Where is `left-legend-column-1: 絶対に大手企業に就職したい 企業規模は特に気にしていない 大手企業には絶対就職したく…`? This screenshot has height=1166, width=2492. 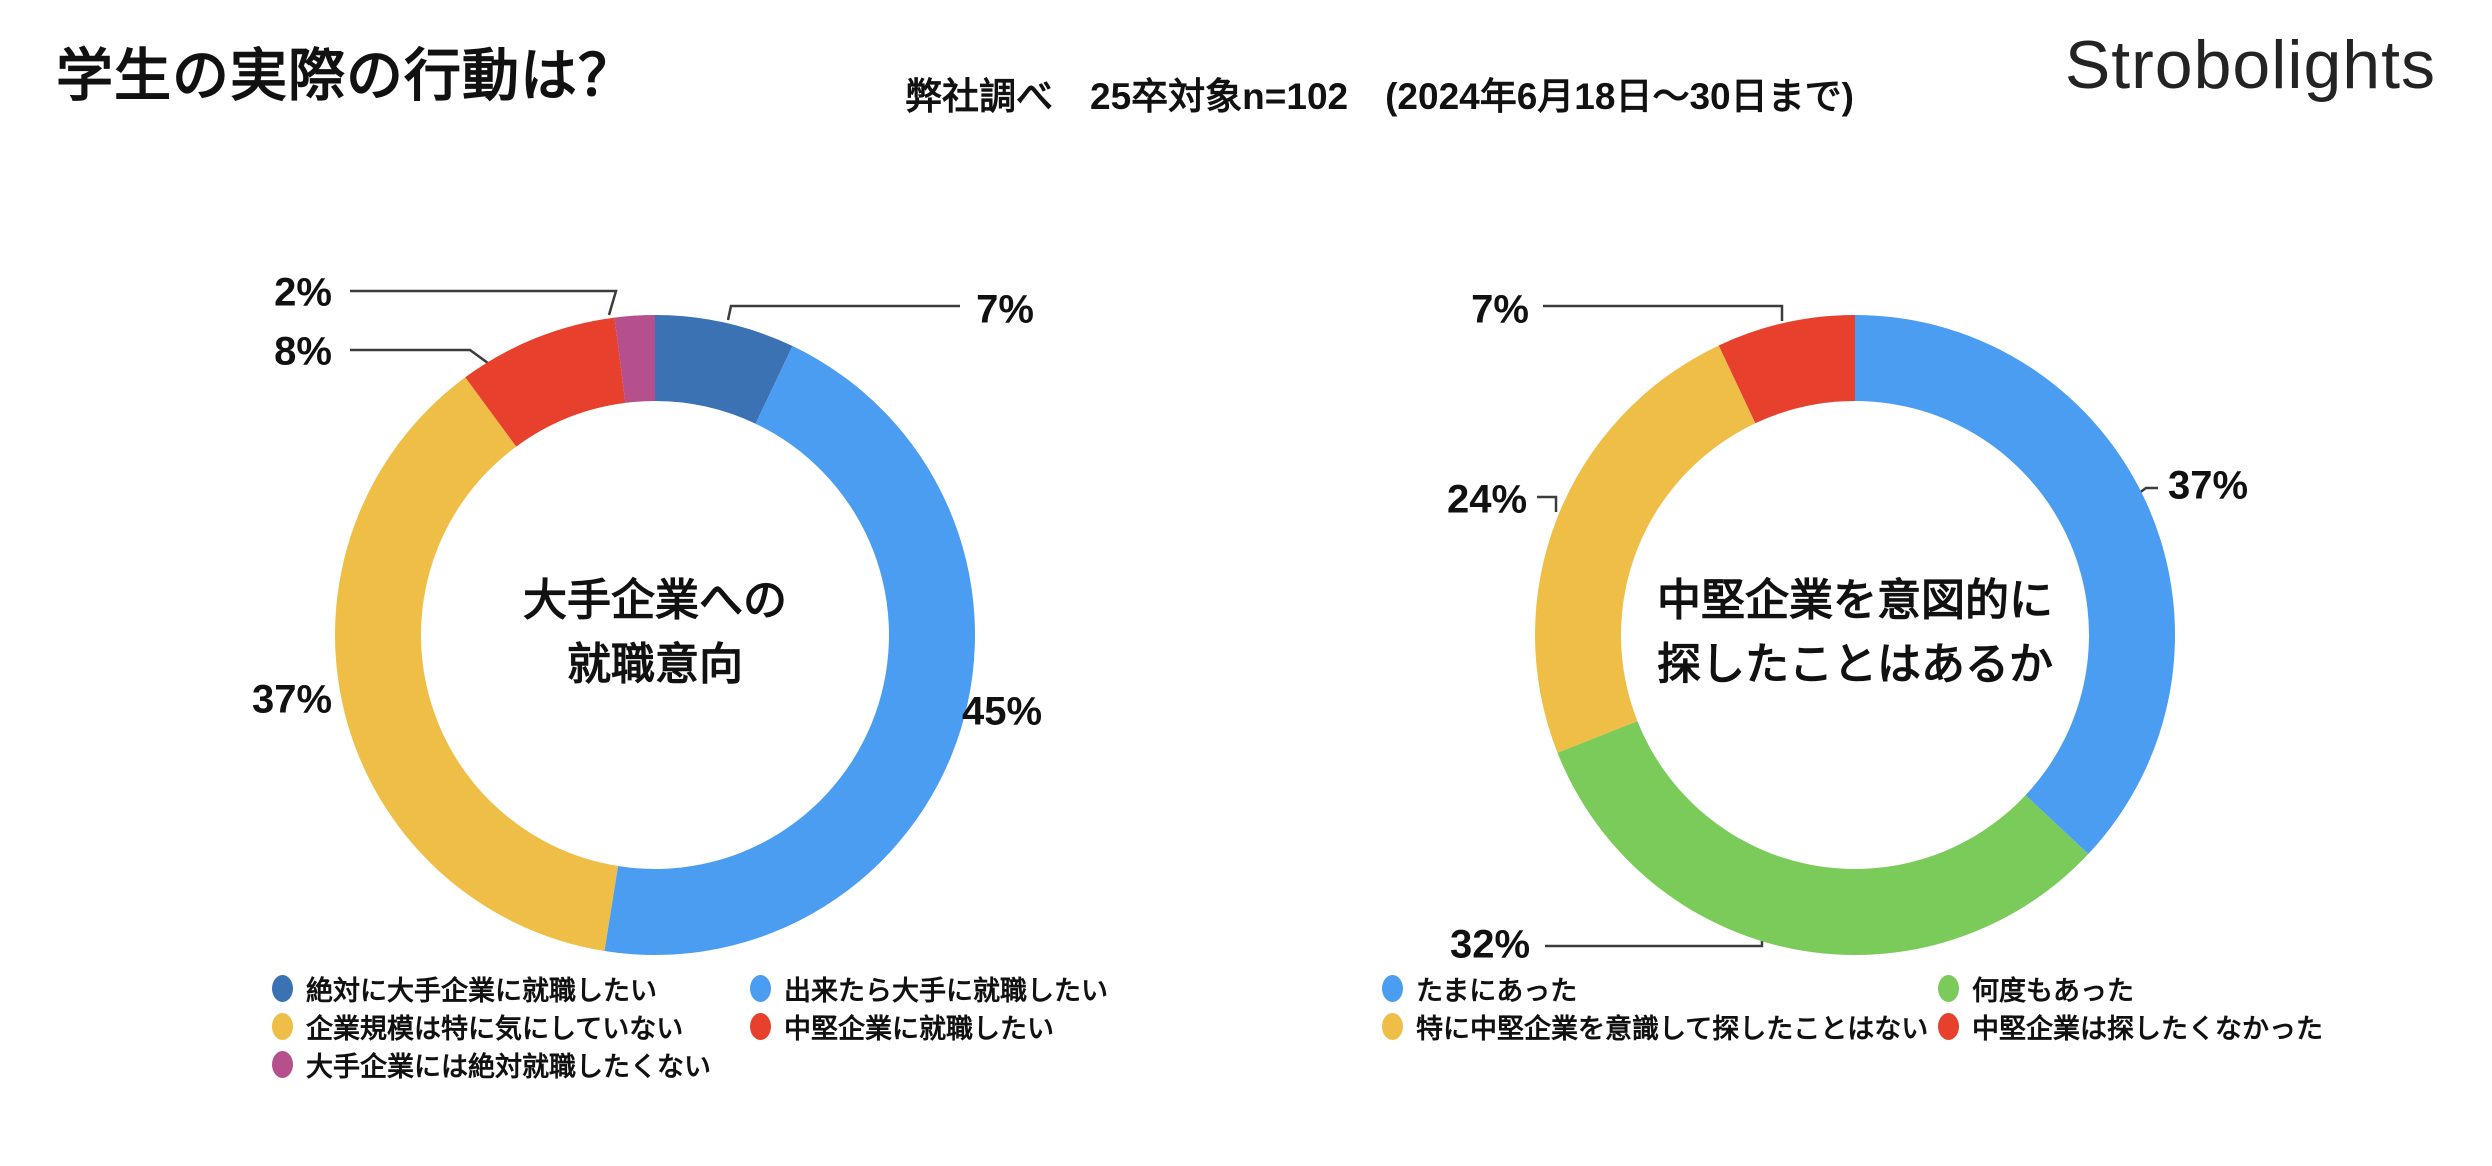 left-legend-column-1: 絶対に大手企業に就職したい 企業規模は特に気にしていない 大手企業には絶対就職したく… is located at coordinates (491, 1026).